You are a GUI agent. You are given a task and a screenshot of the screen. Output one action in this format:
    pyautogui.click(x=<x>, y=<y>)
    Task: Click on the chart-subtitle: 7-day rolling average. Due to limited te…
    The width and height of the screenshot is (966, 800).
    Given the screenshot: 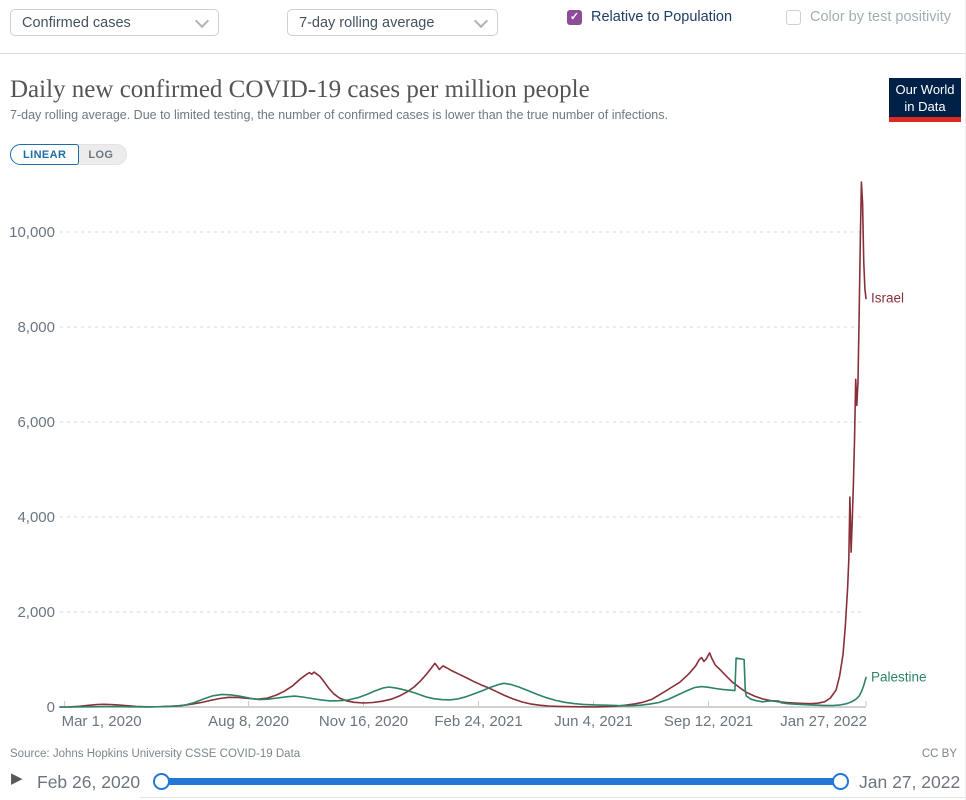 What is the action you would take?
    pyautogui.click(x=339, y=115)
    